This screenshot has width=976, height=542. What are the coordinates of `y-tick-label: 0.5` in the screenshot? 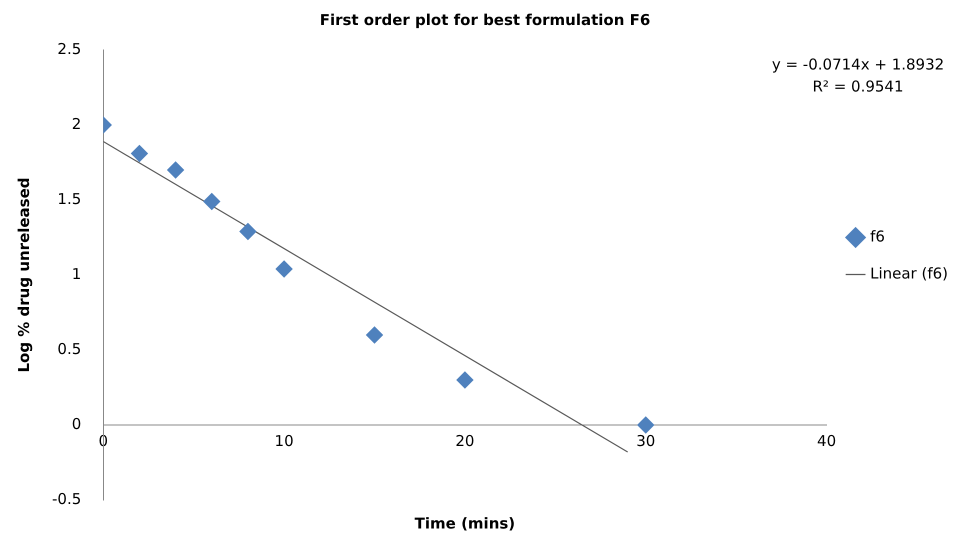 It's located at (69, 349).